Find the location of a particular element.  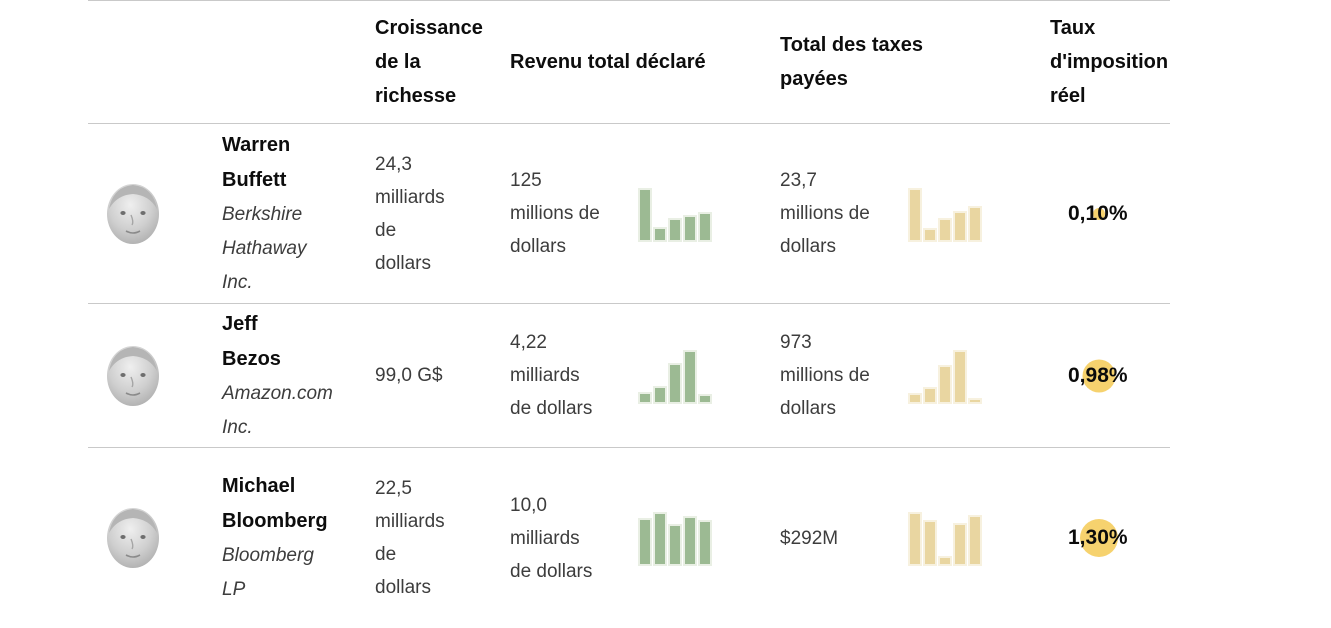

wealth-growth-cell: 24,3 milliards de dollars is located at coordinates (442, 214).